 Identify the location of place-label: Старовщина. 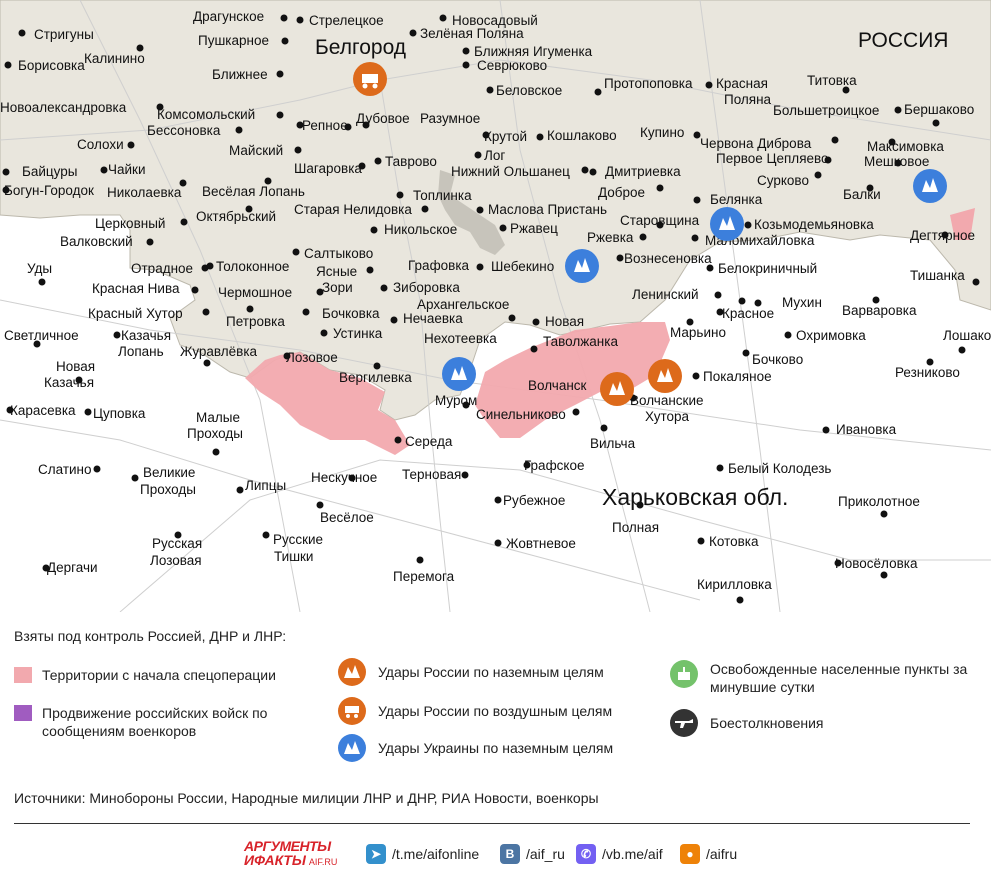
(660, 220).